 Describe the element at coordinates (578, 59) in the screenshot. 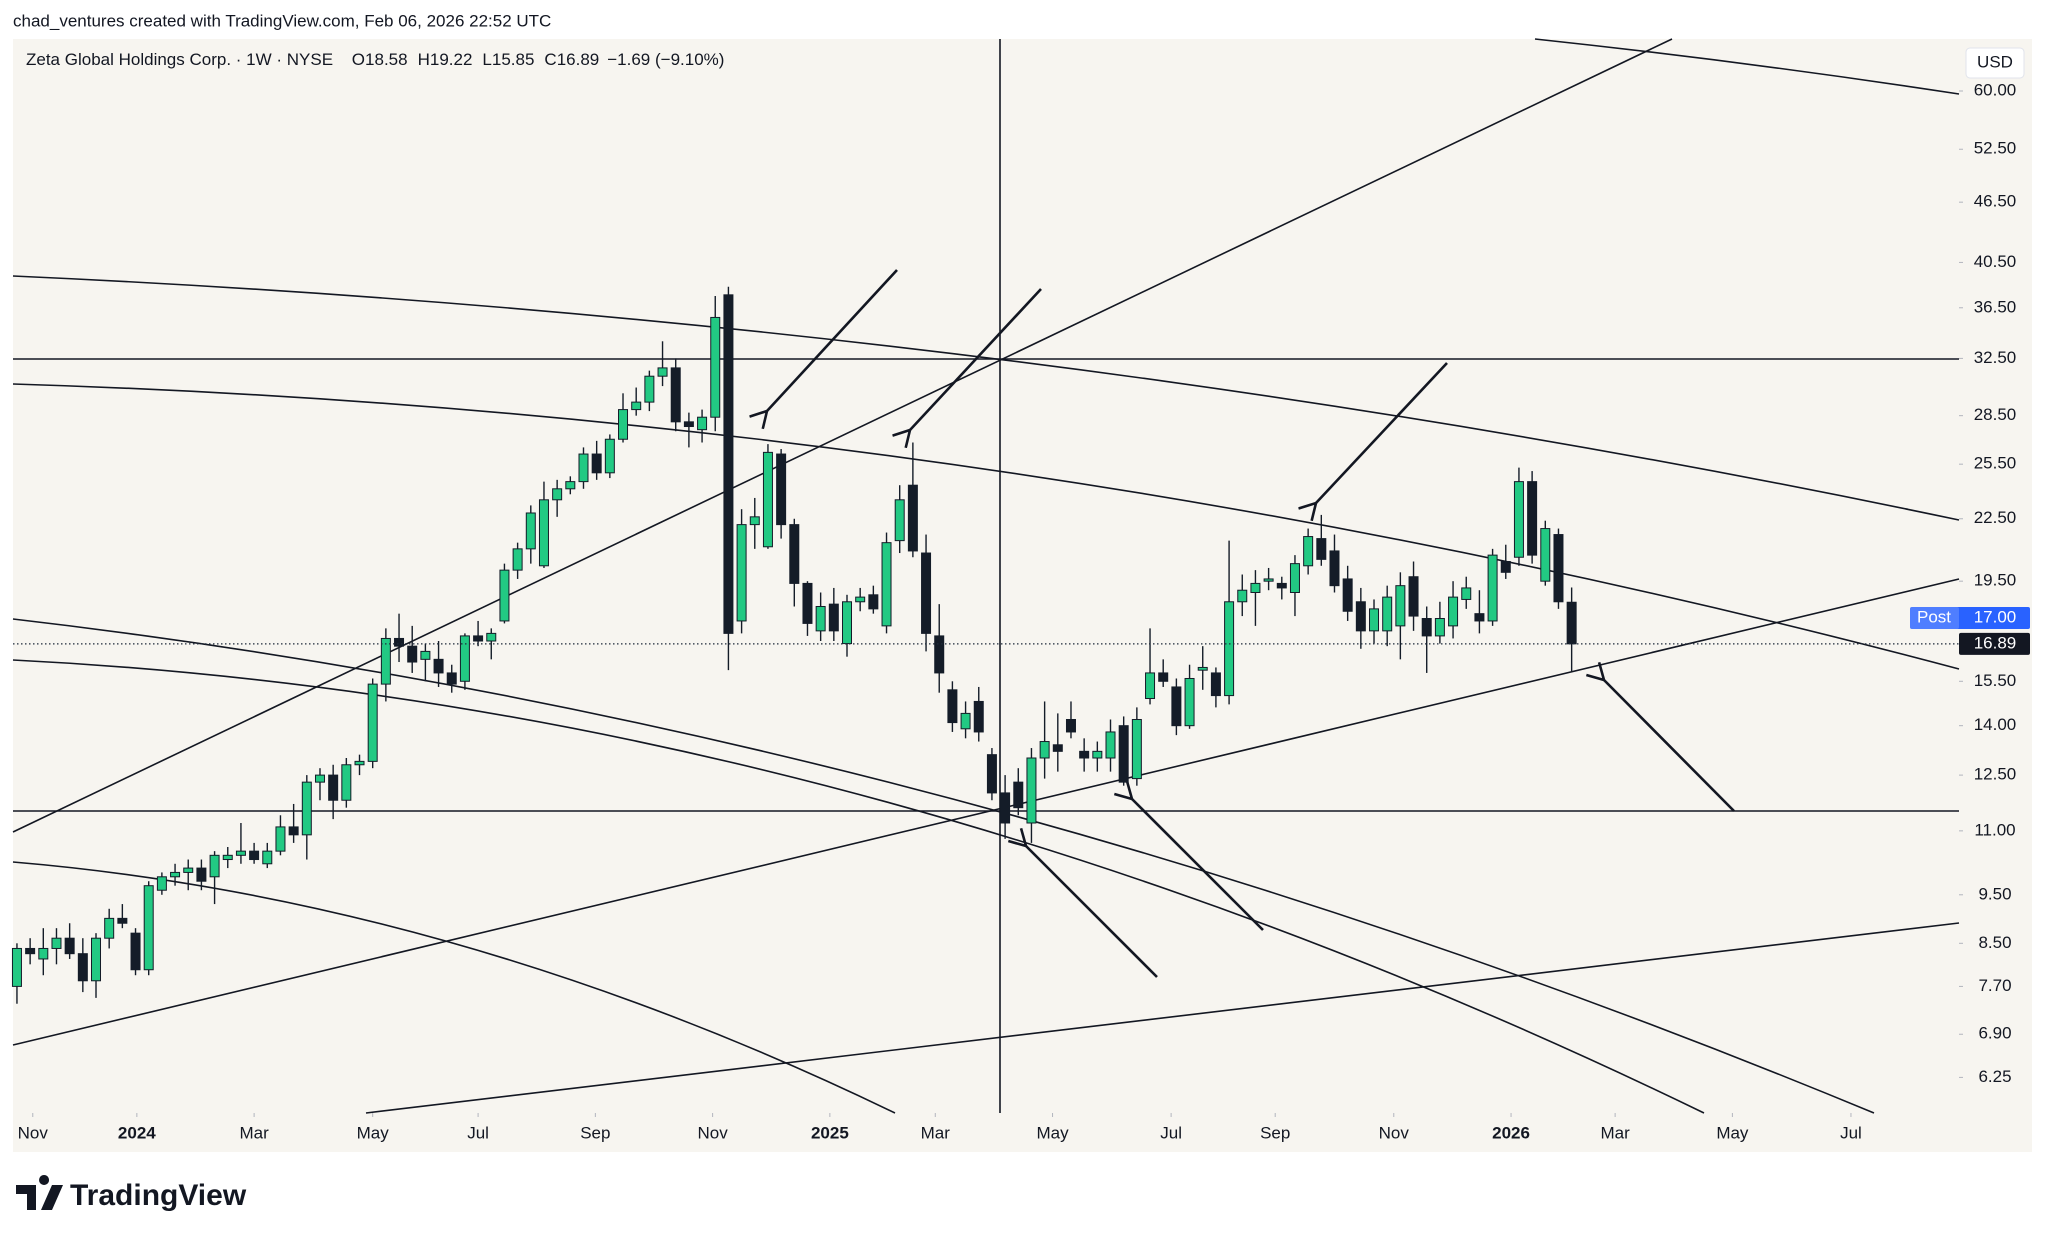

I see `ohlc-value: 16.89` at that location.